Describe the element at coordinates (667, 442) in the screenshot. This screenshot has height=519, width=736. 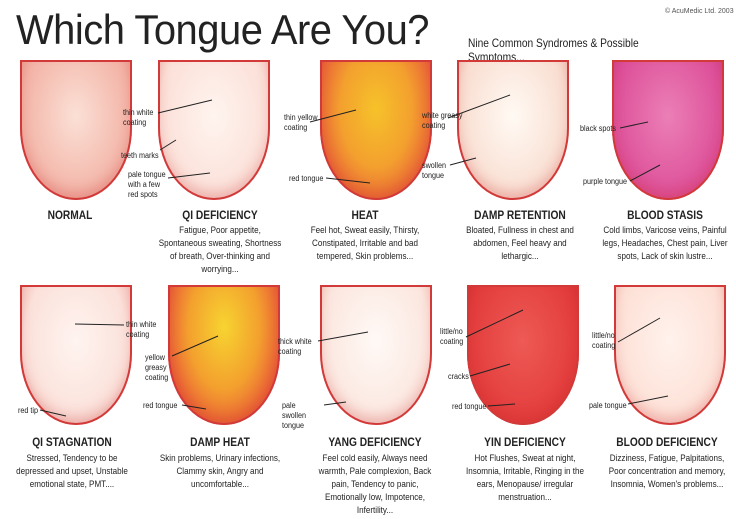
I see `syndrome-name: BLOOD DEFICIENCY` at that location.